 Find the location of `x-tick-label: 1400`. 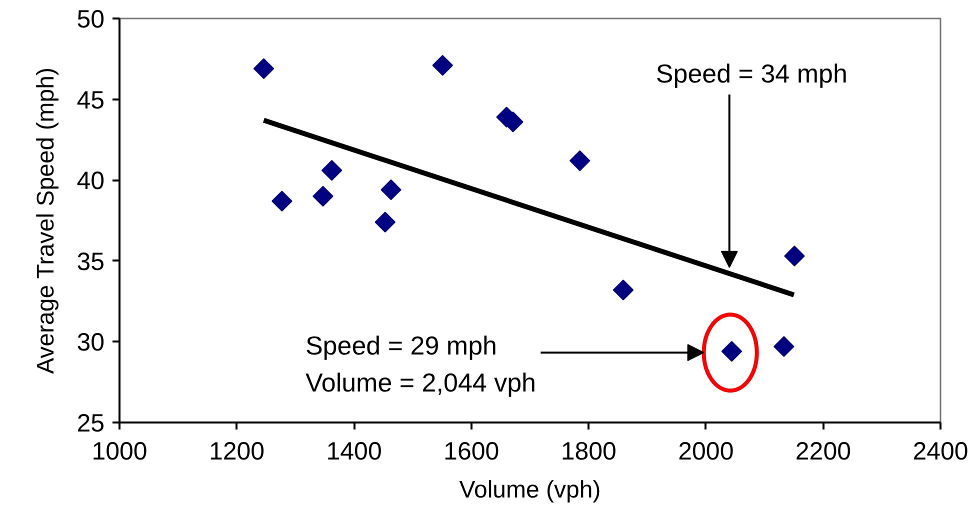

x-tick-label: 1400 is located at coordinates (354, 452).